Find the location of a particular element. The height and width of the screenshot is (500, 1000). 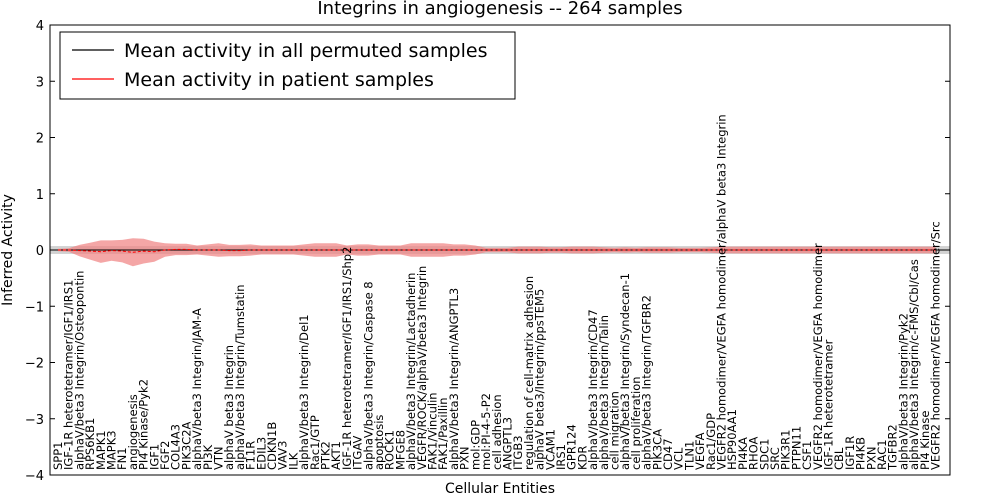

entity-label: alphaV beta3 Integrin is located at coordinates (229, 407).